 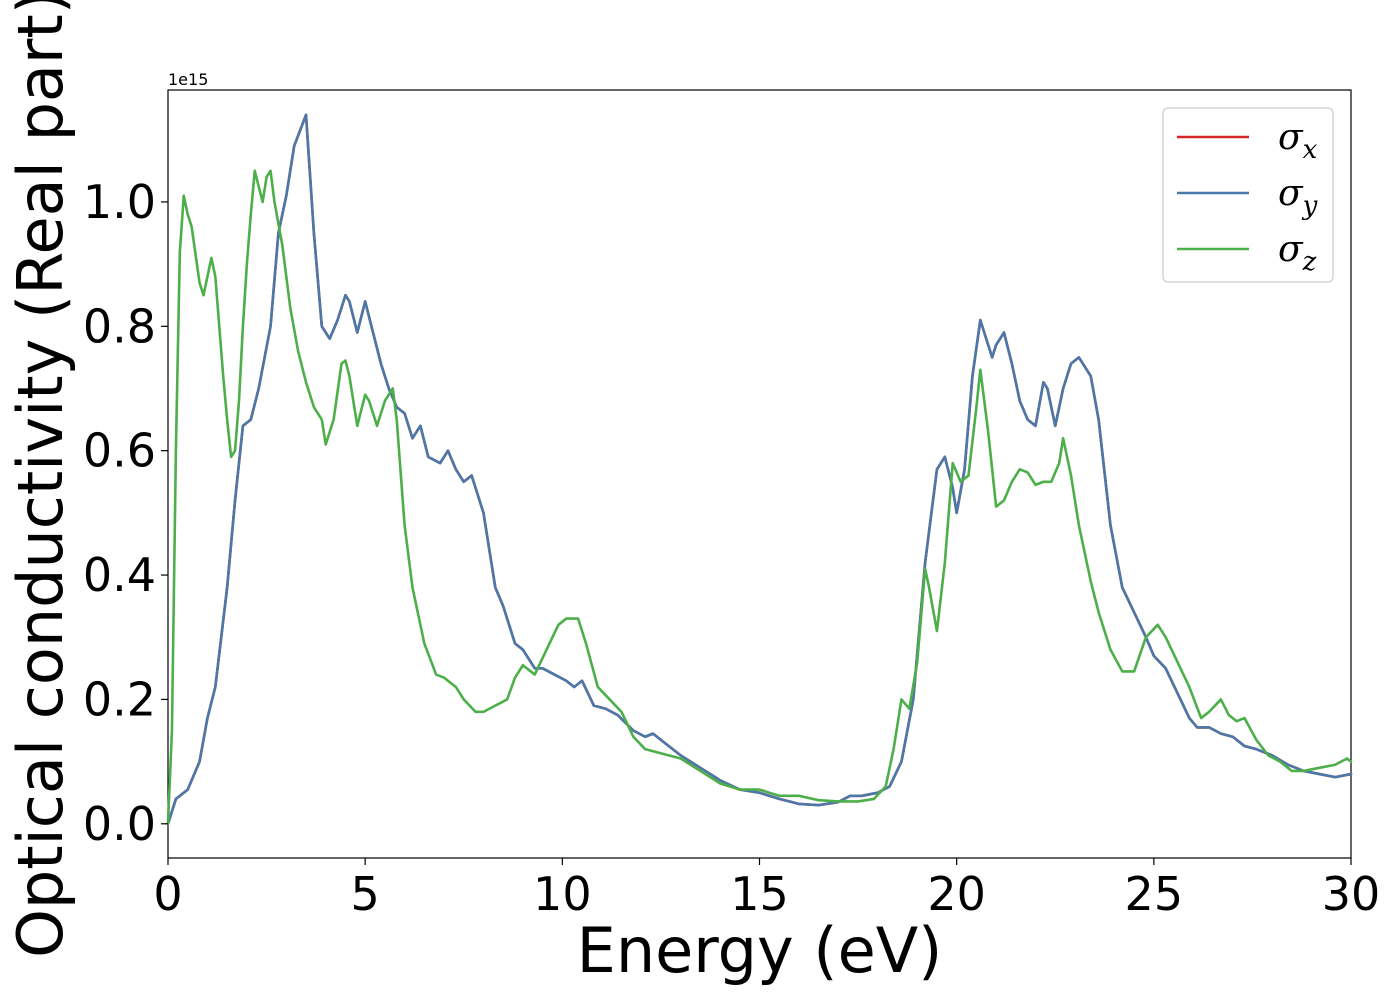 What do you see at coordinates (1248, 195) in the screenshot?
I see `legend-frame` at bounding box center [1248, 195].